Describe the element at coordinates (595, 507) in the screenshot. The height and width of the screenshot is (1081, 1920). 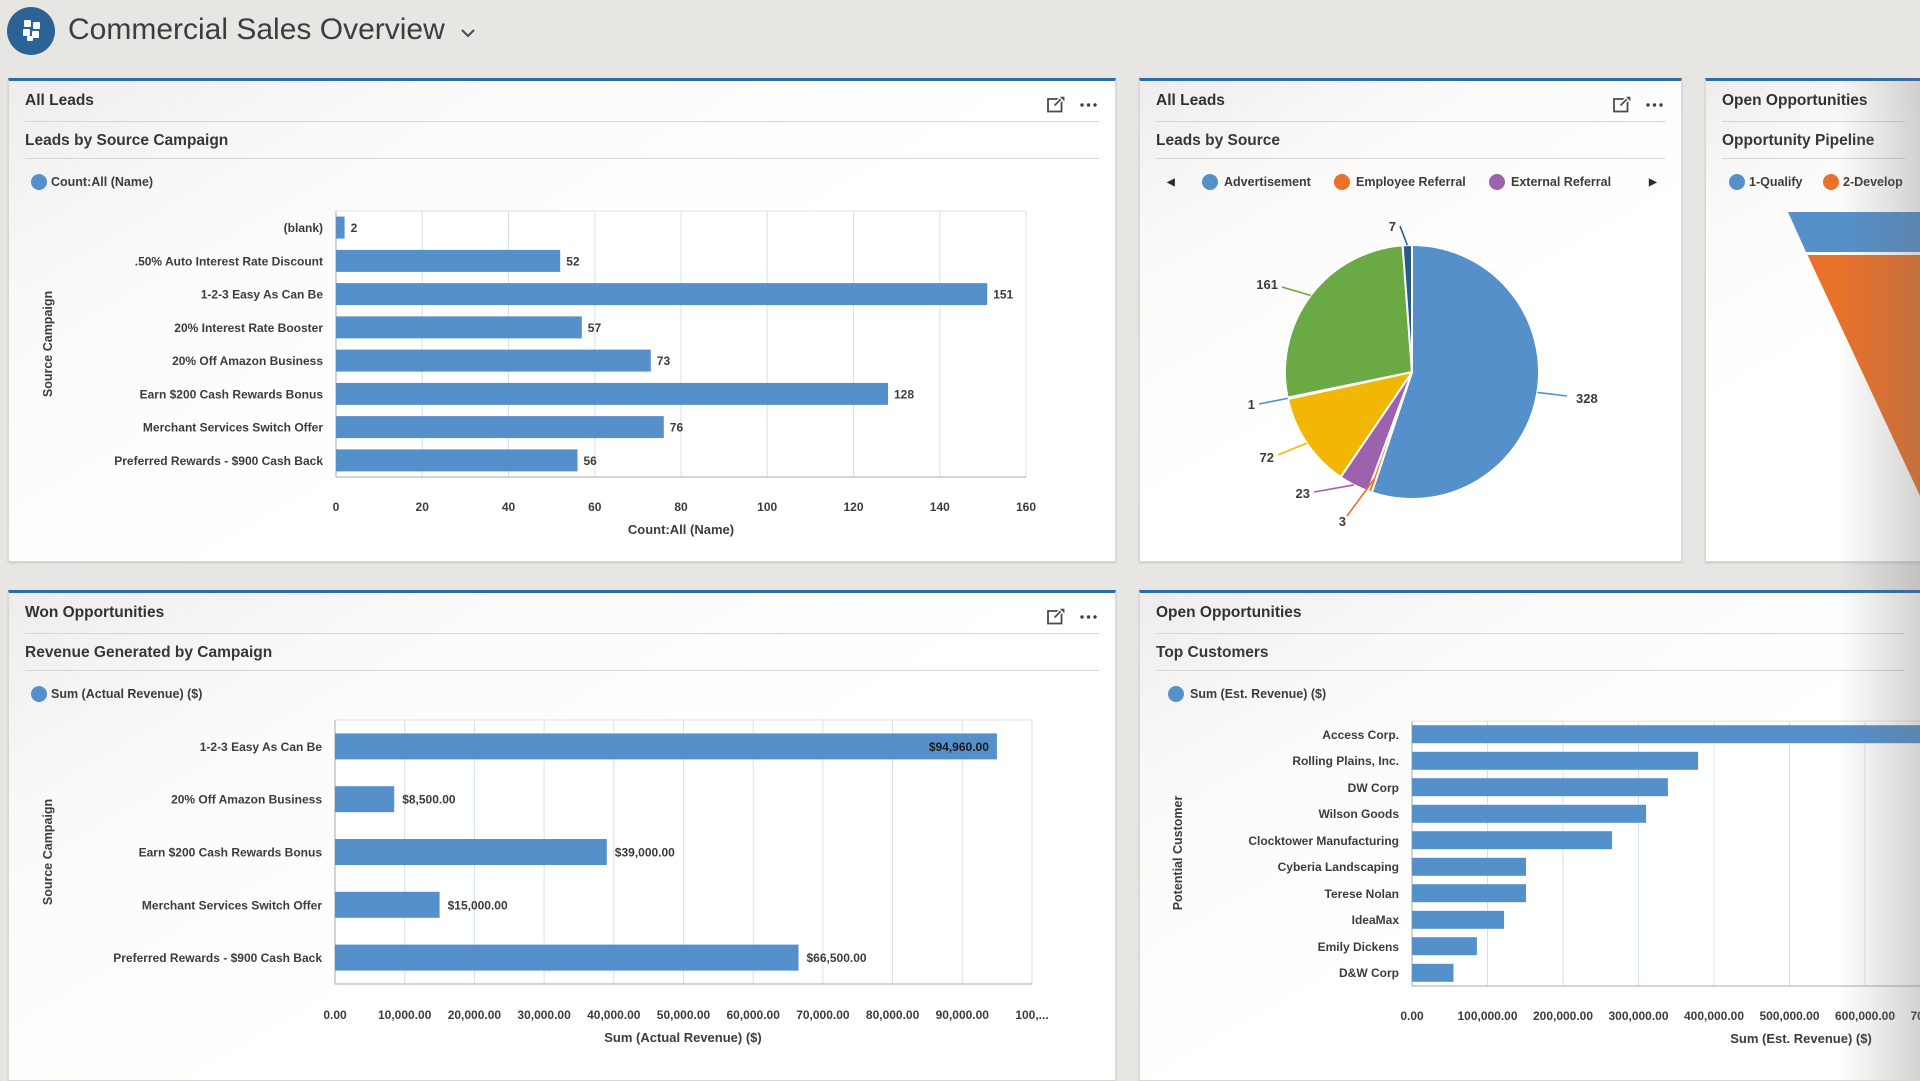
I see `svg-text: 60` at that location.